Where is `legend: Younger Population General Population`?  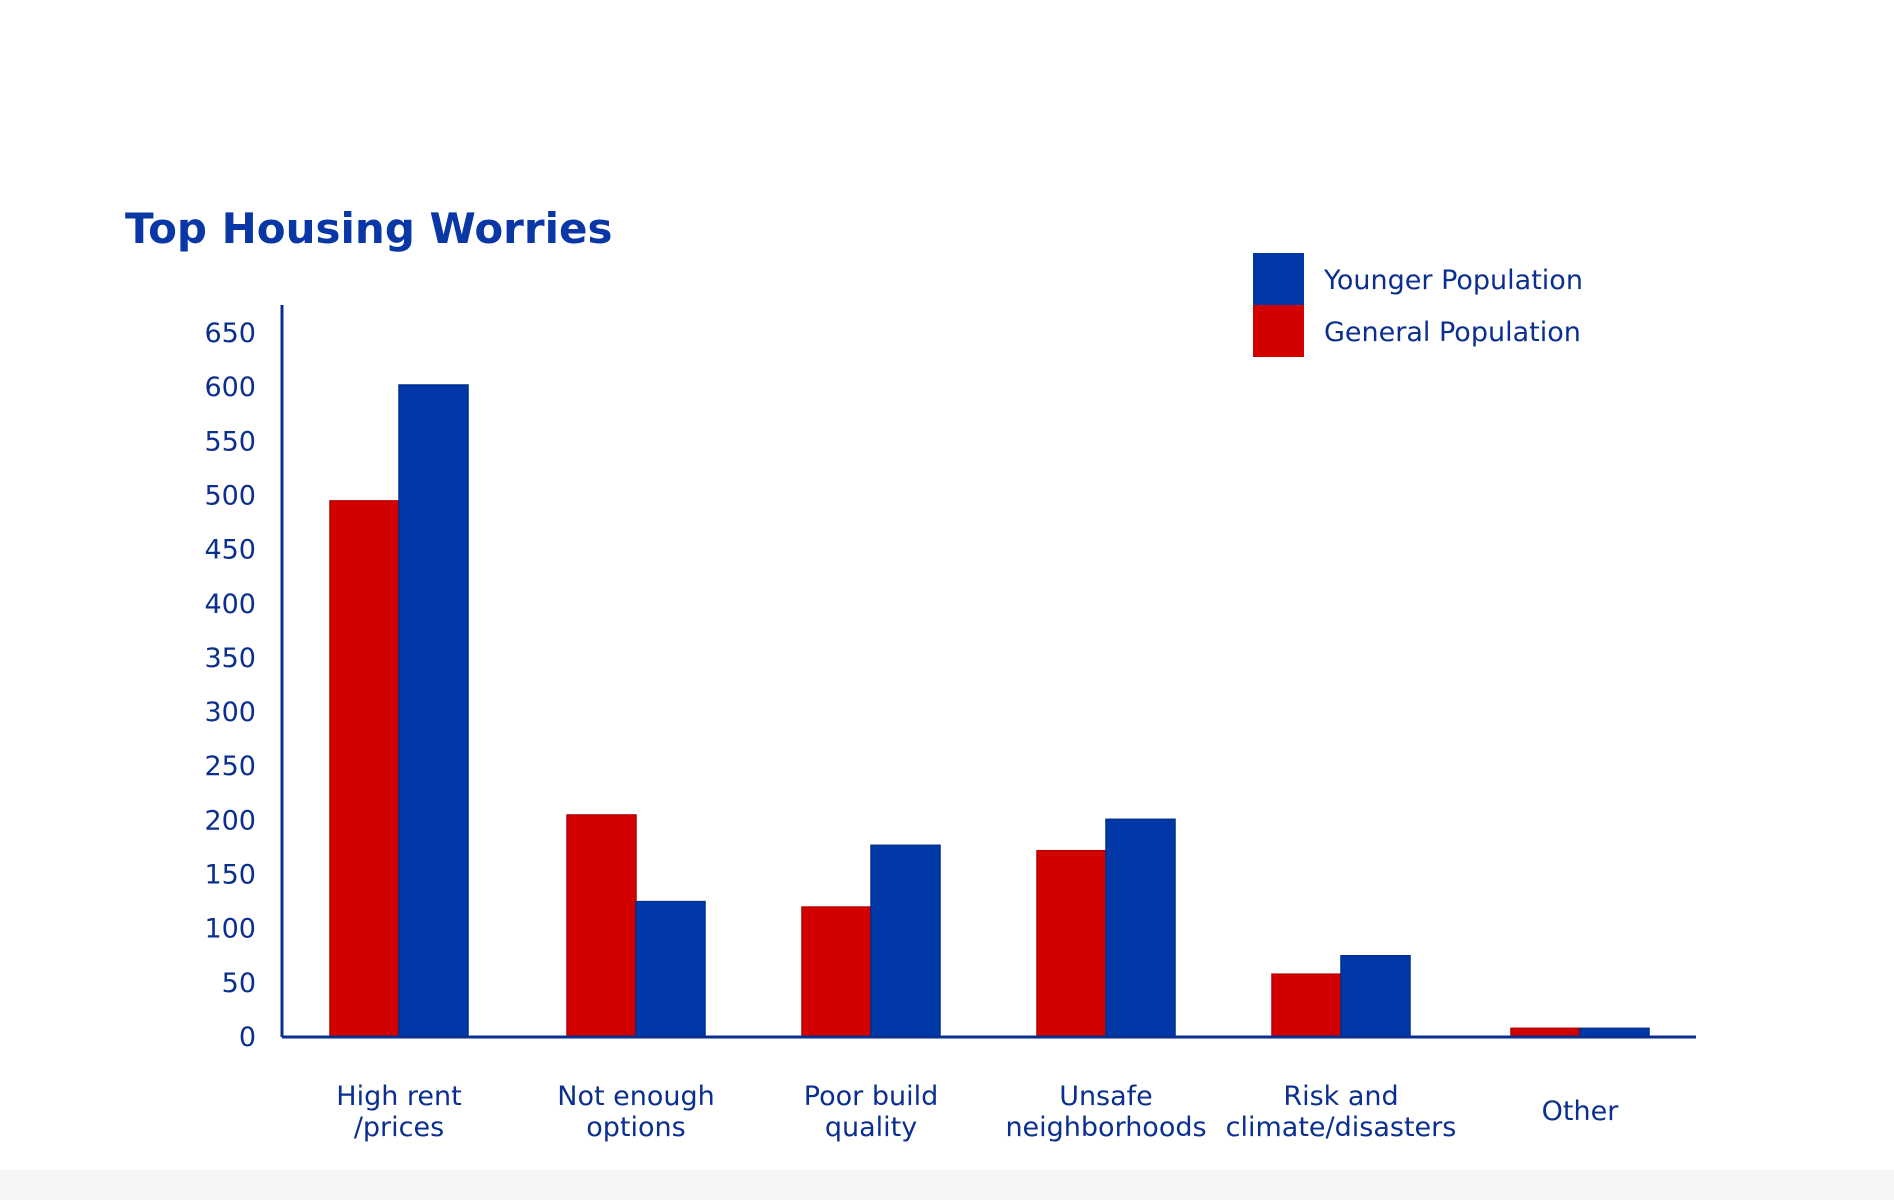 legend: Younger Population General Population is located at coordinates (1418, 305).